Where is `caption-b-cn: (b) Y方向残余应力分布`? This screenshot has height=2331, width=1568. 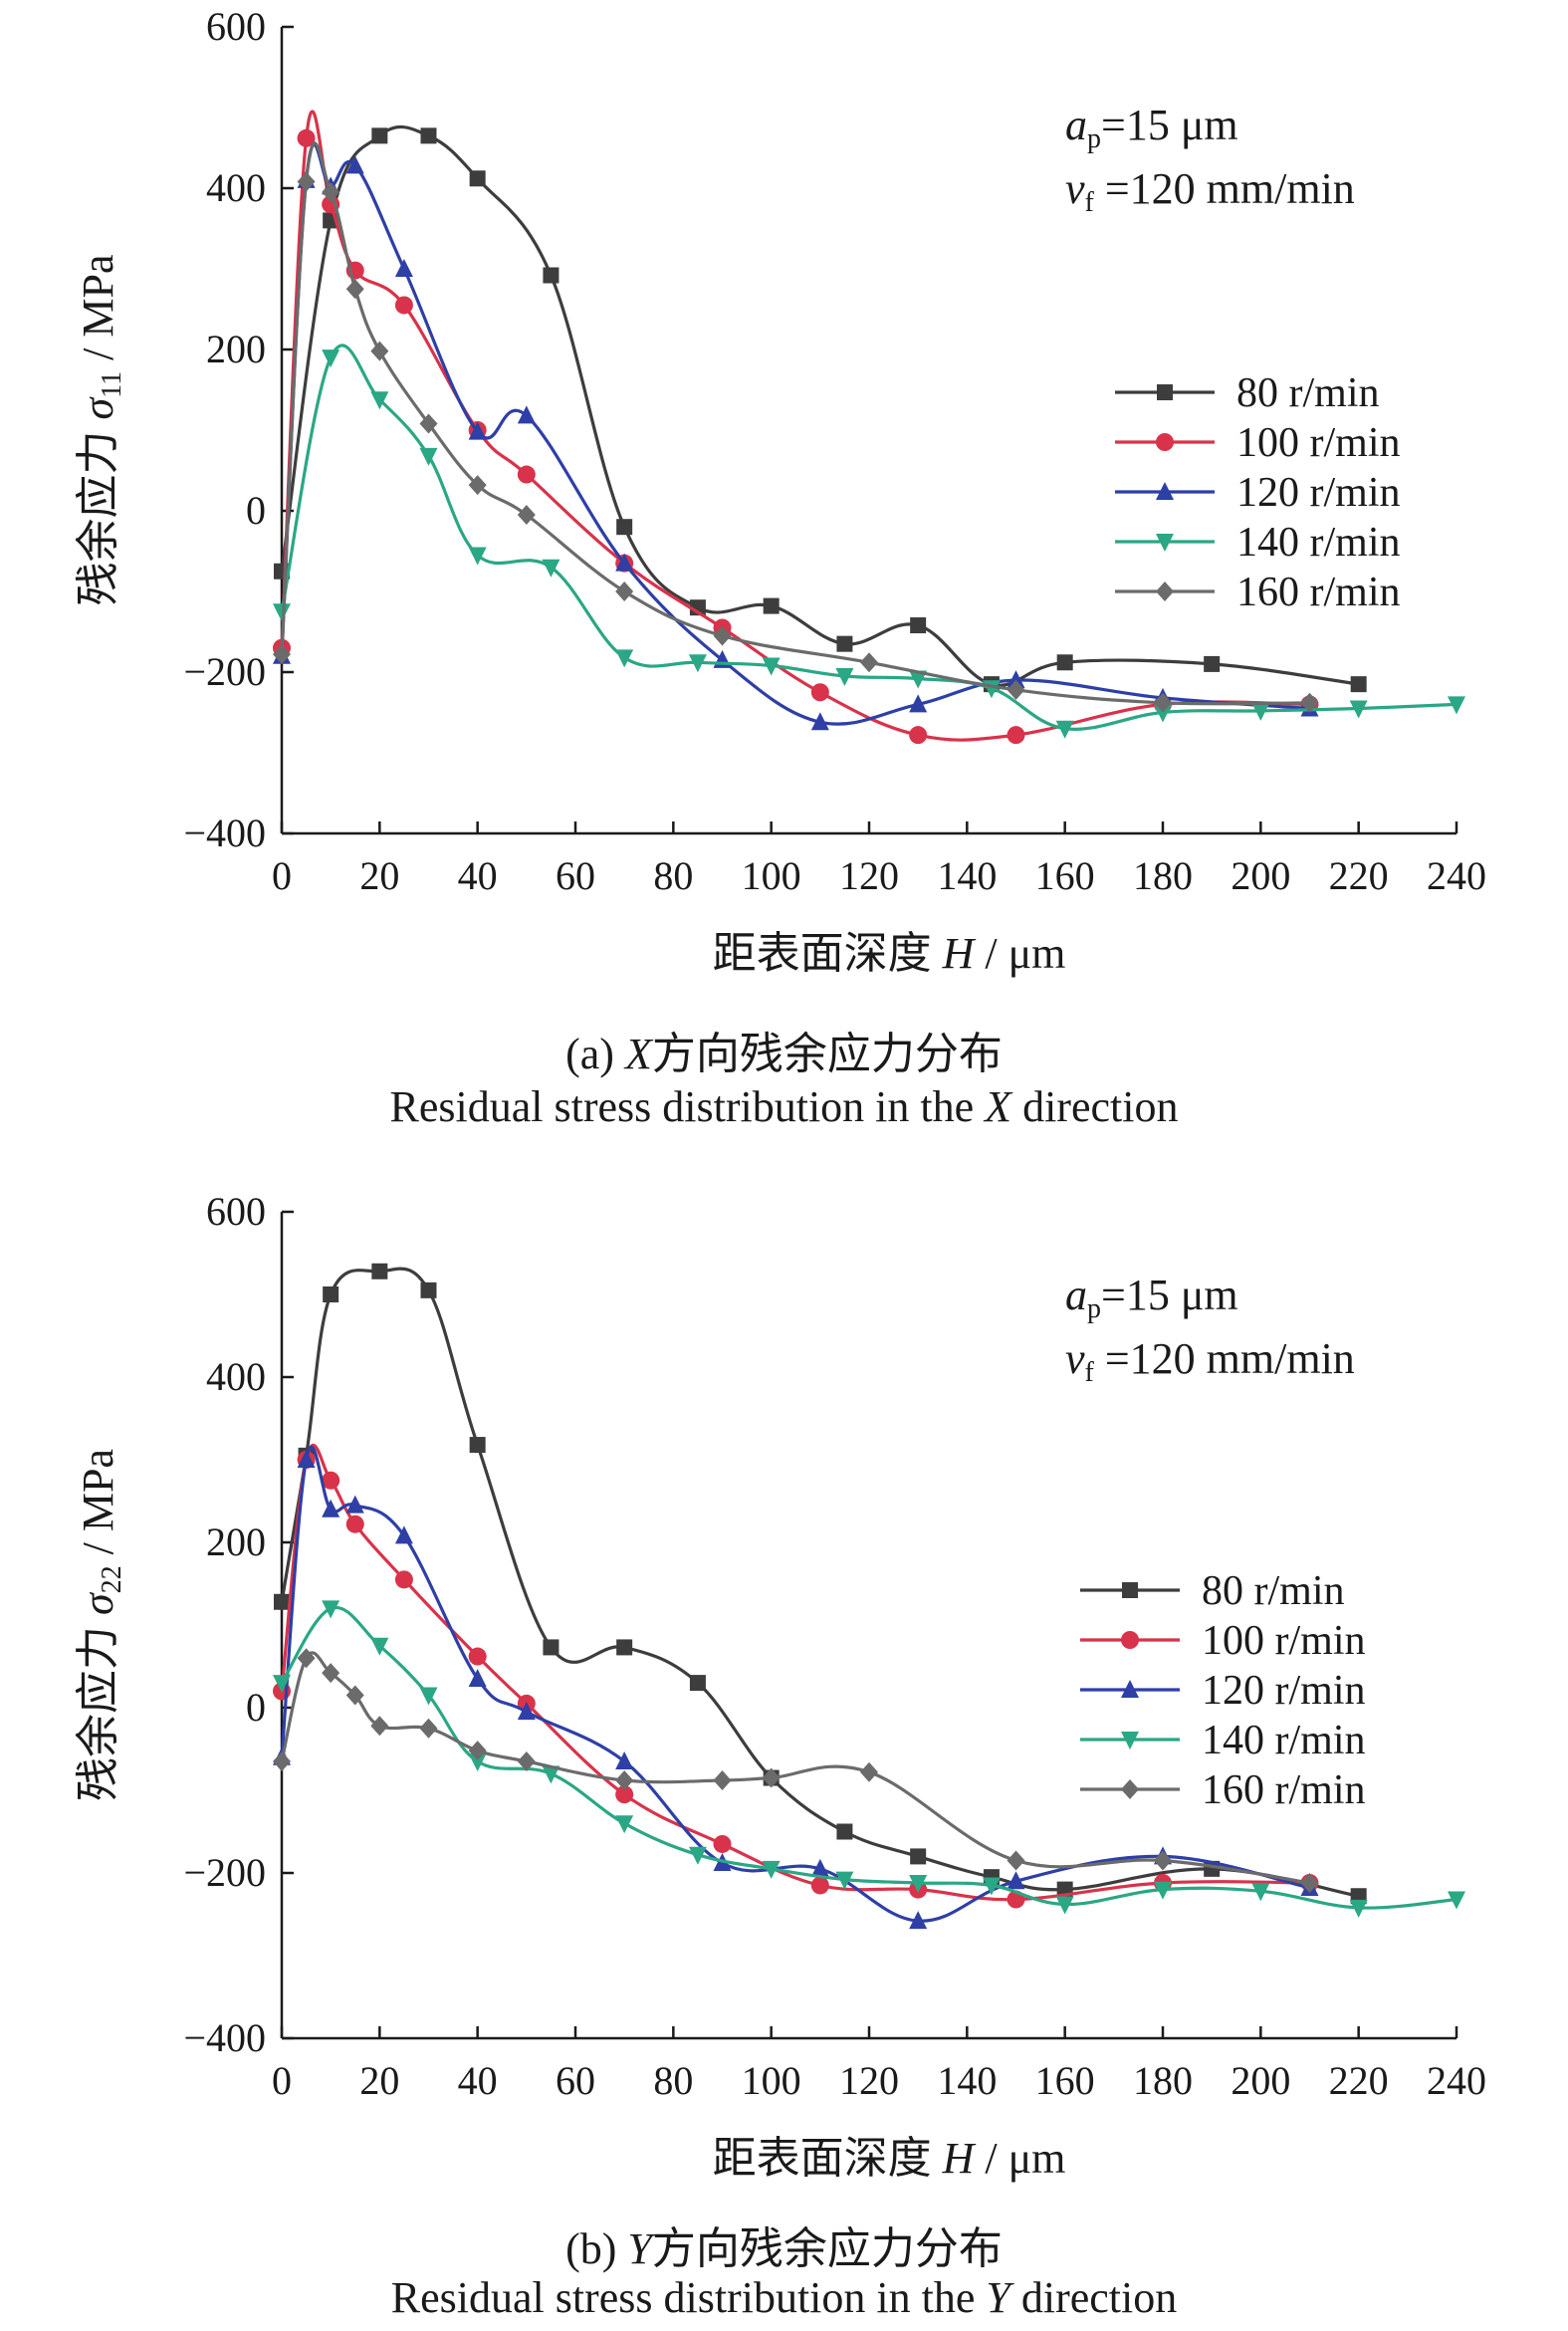 caption-b-cn: (b) Y方向残余应力分布 is located at coordinates (784, 2244).